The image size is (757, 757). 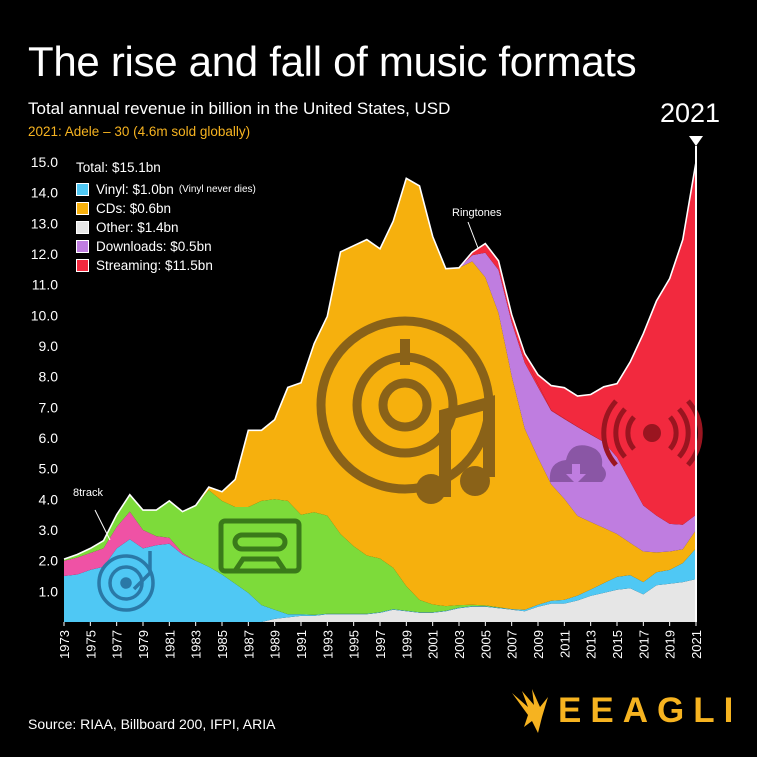 What do you see at coordinates (49, 561) in the screenshot?
I see `y-tick-label: 2.0` at bounding box center [49, 561].